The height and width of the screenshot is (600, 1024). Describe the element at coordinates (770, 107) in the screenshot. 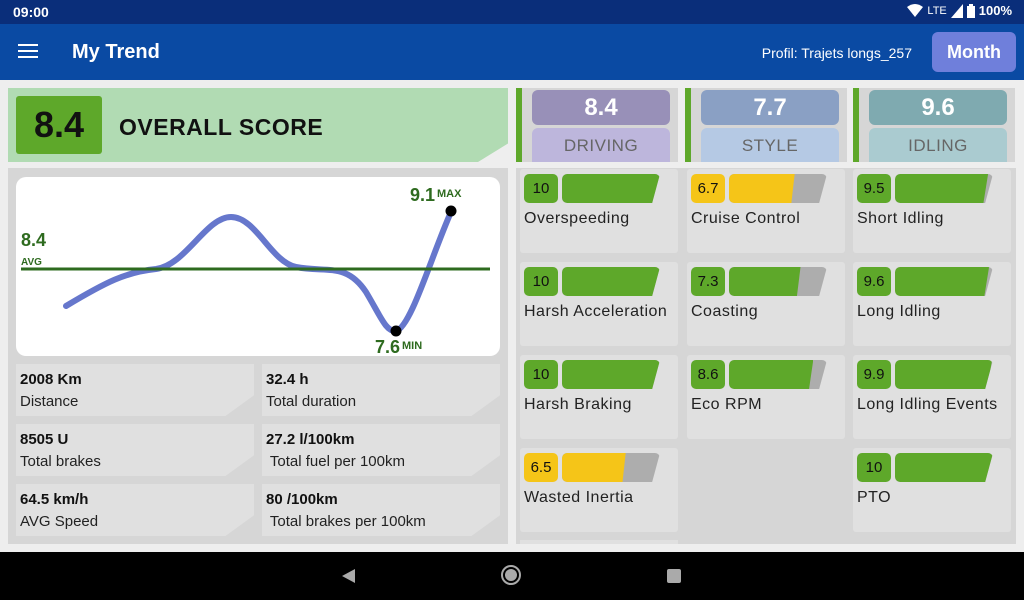

I see `category-score: 7.7` at that location.